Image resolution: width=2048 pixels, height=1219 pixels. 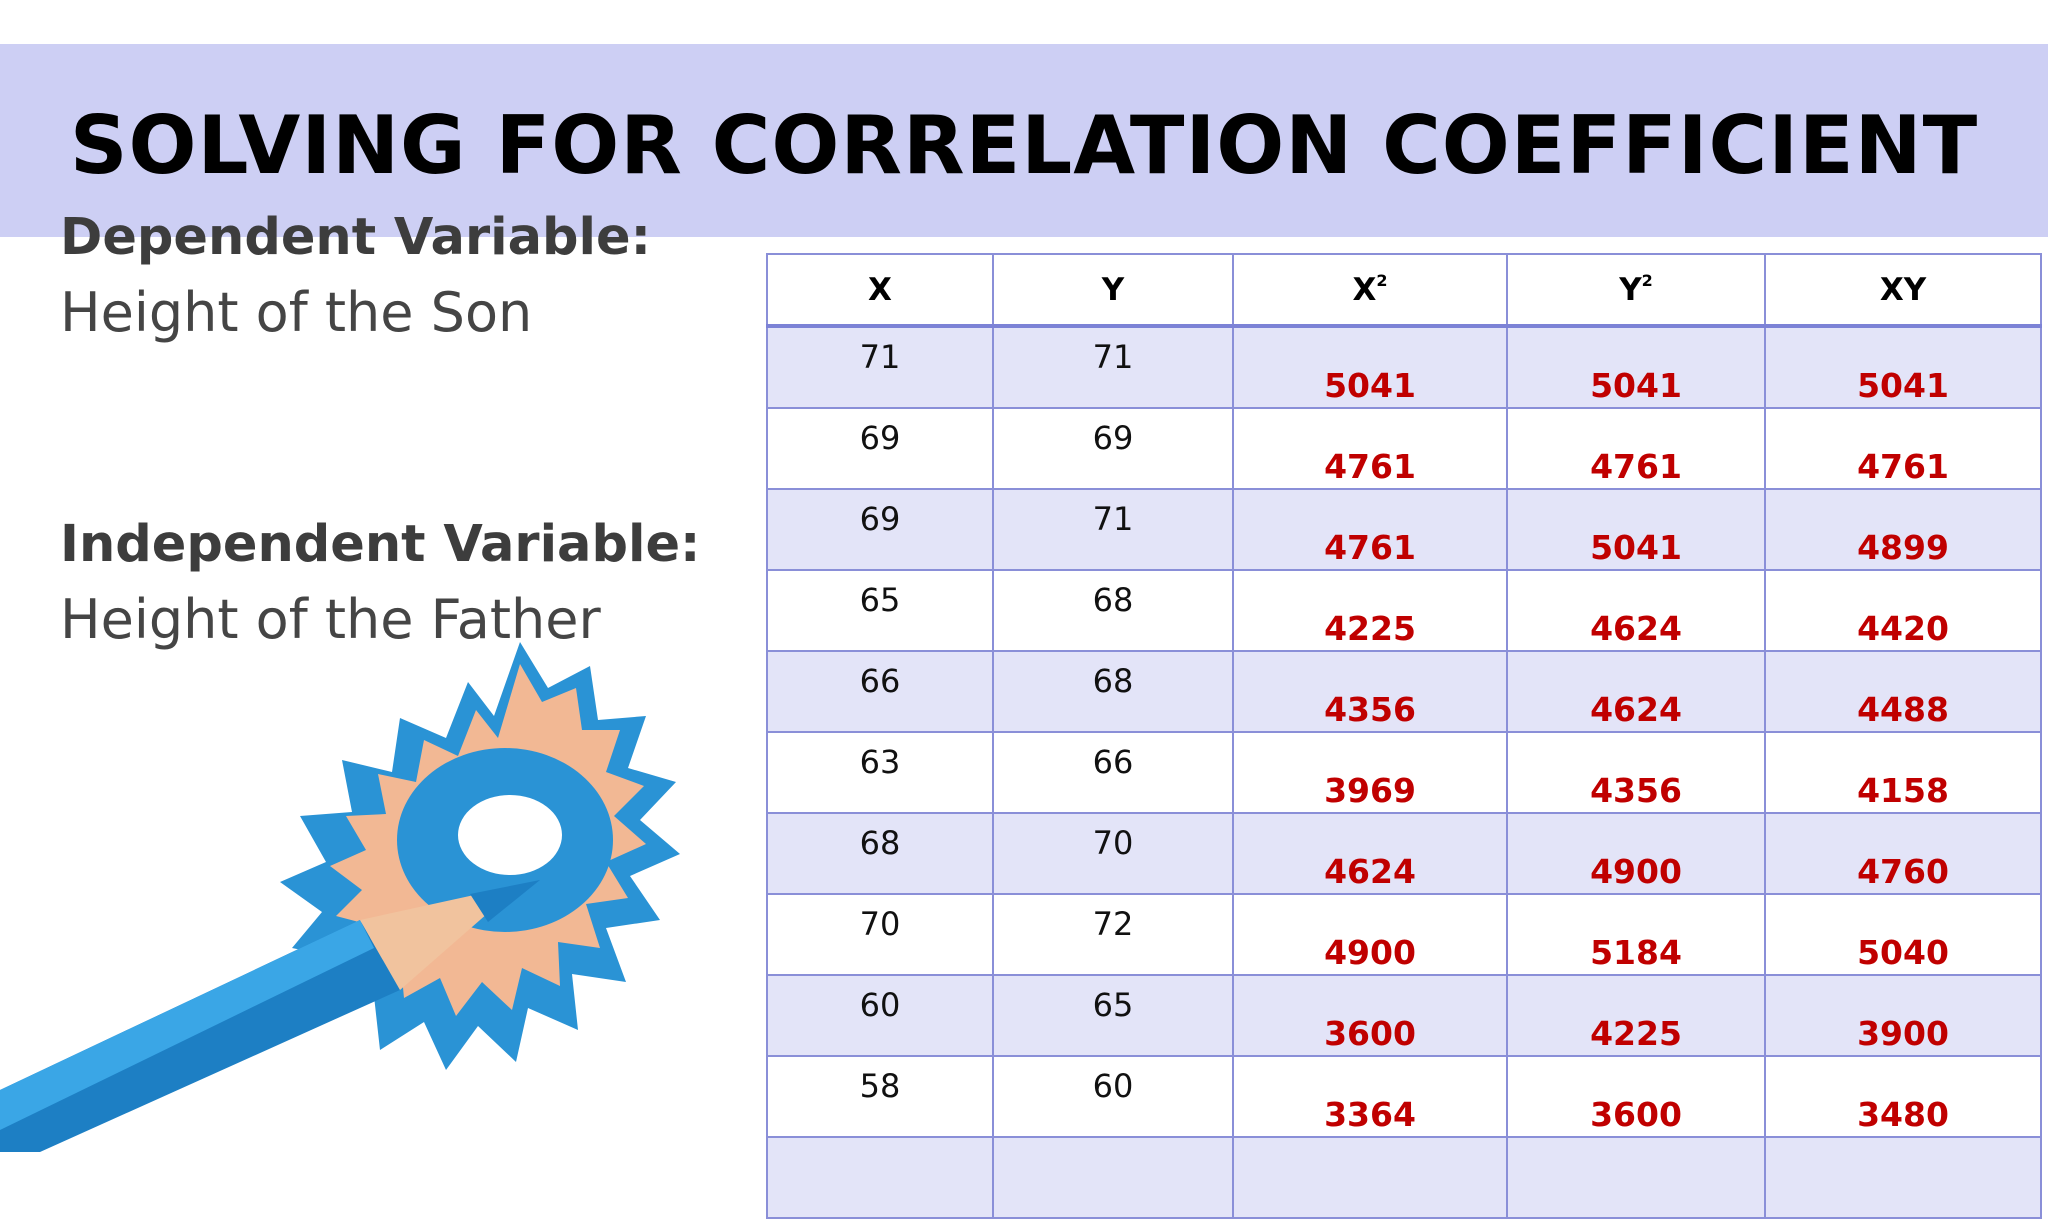 I want to click on table-header-row: X Y X2 Y2 XY, so click(x=1404, y=290).